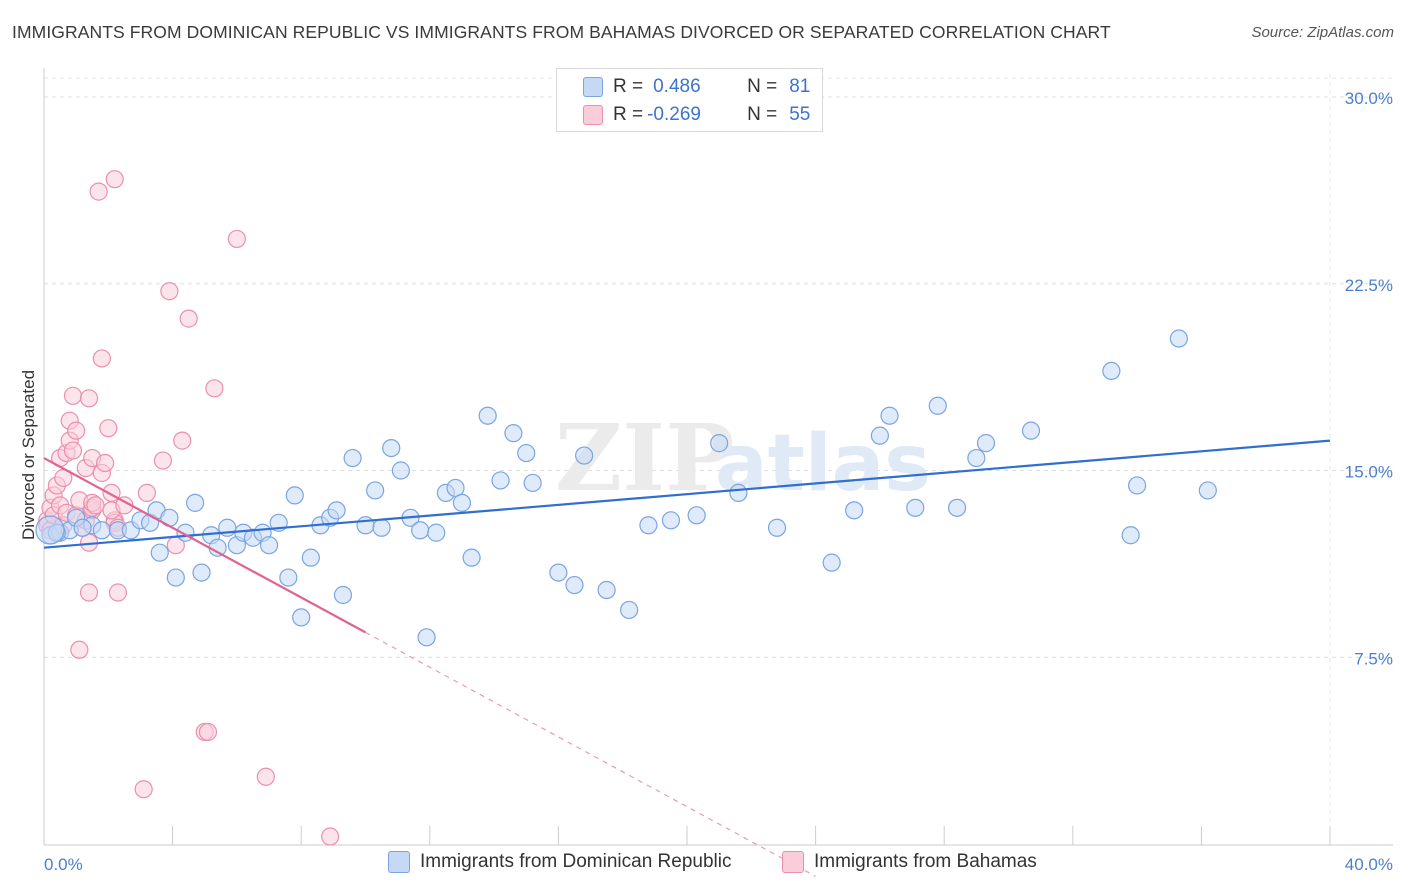  Describe the element at coordinates (823, 464) in the screenshot. I see `watermark-atlas: atlas` at that location.